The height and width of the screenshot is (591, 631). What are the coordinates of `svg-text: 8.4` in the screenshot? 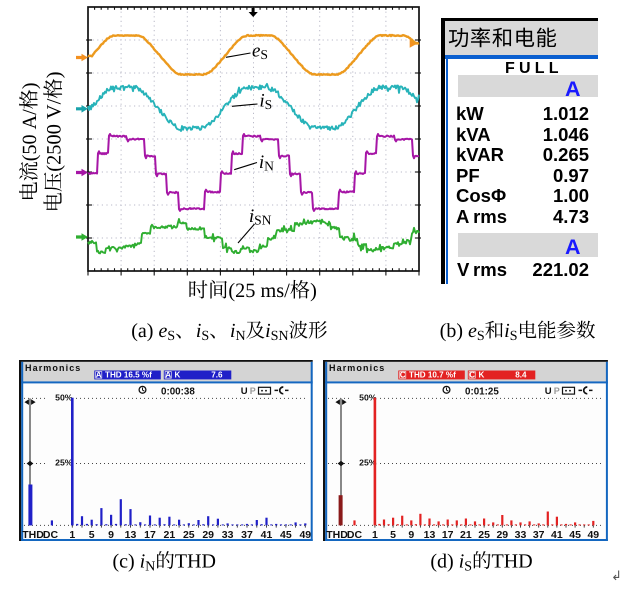 It's located at (521, 375).